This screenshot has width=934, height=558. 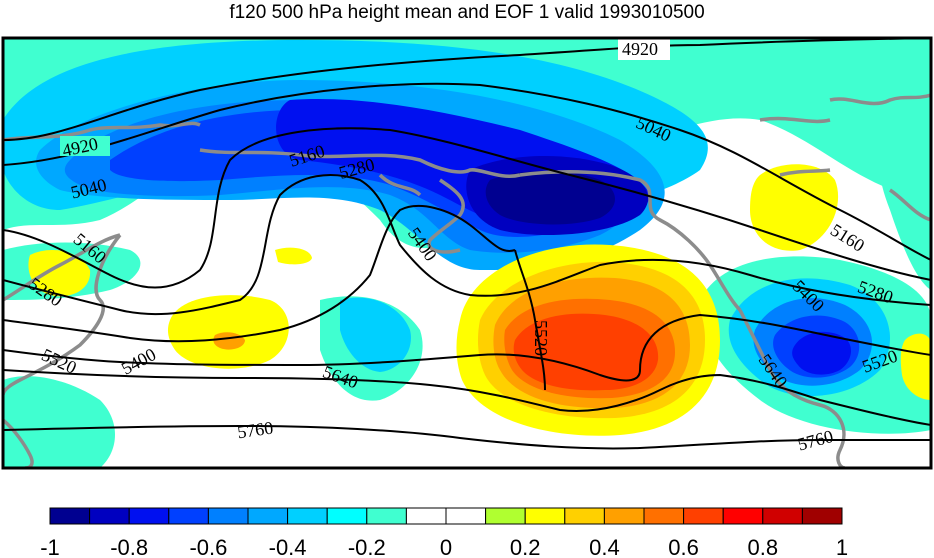 What do you see at coordinates (255, 430) in the screenshot?
I see `contour-label-5760-left: 5760` at bounding box center [255, 430].